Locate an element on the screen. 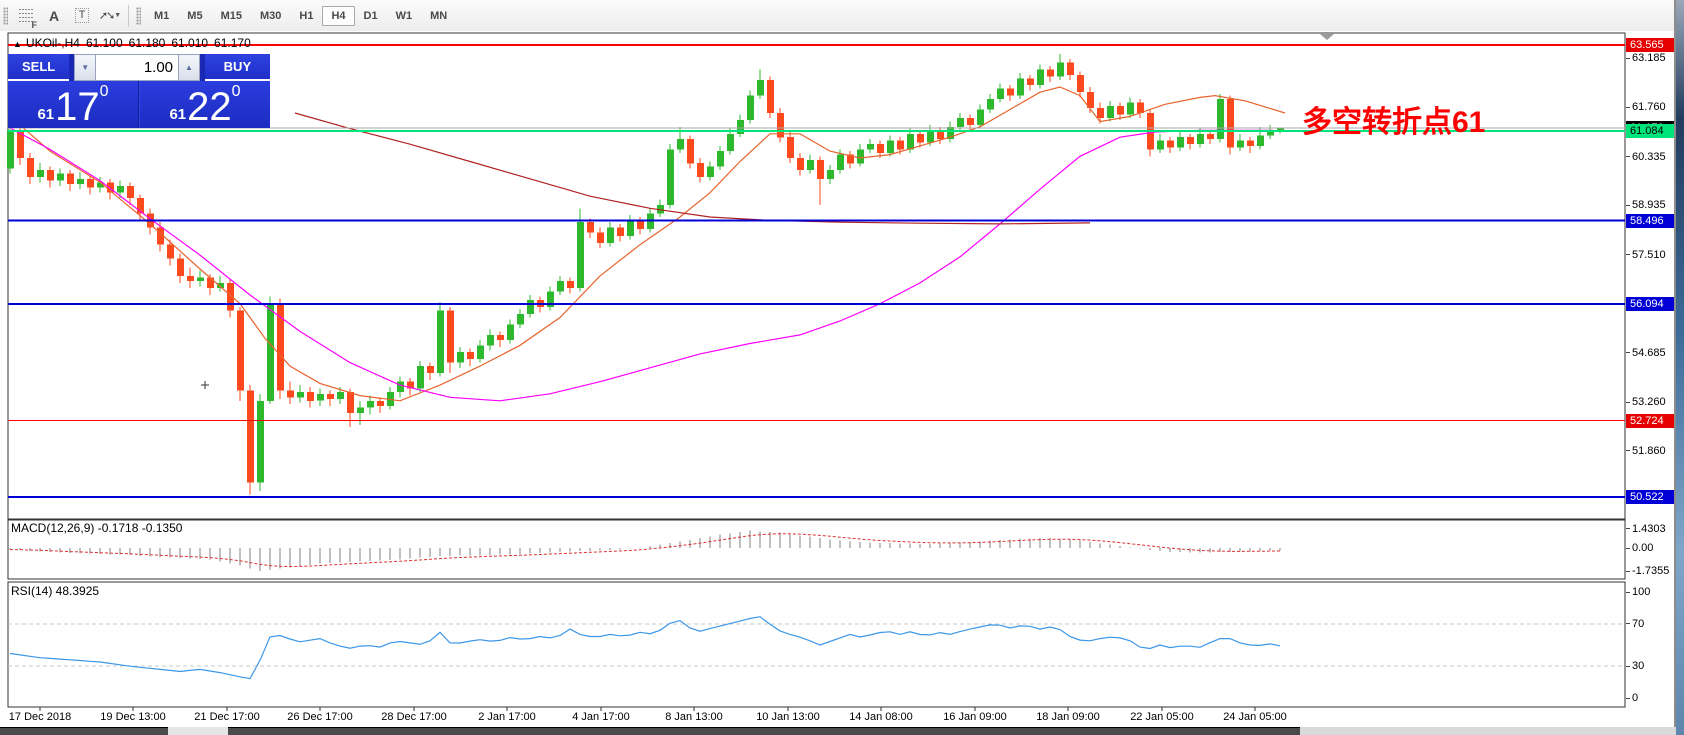 The height and width of the screenshot is (735, 1684). toolbar: F A T ➚➘ ▼ M1 M5 M15 M30 H1 H4 D1 W1 MN is located at coordinates (838, 16).